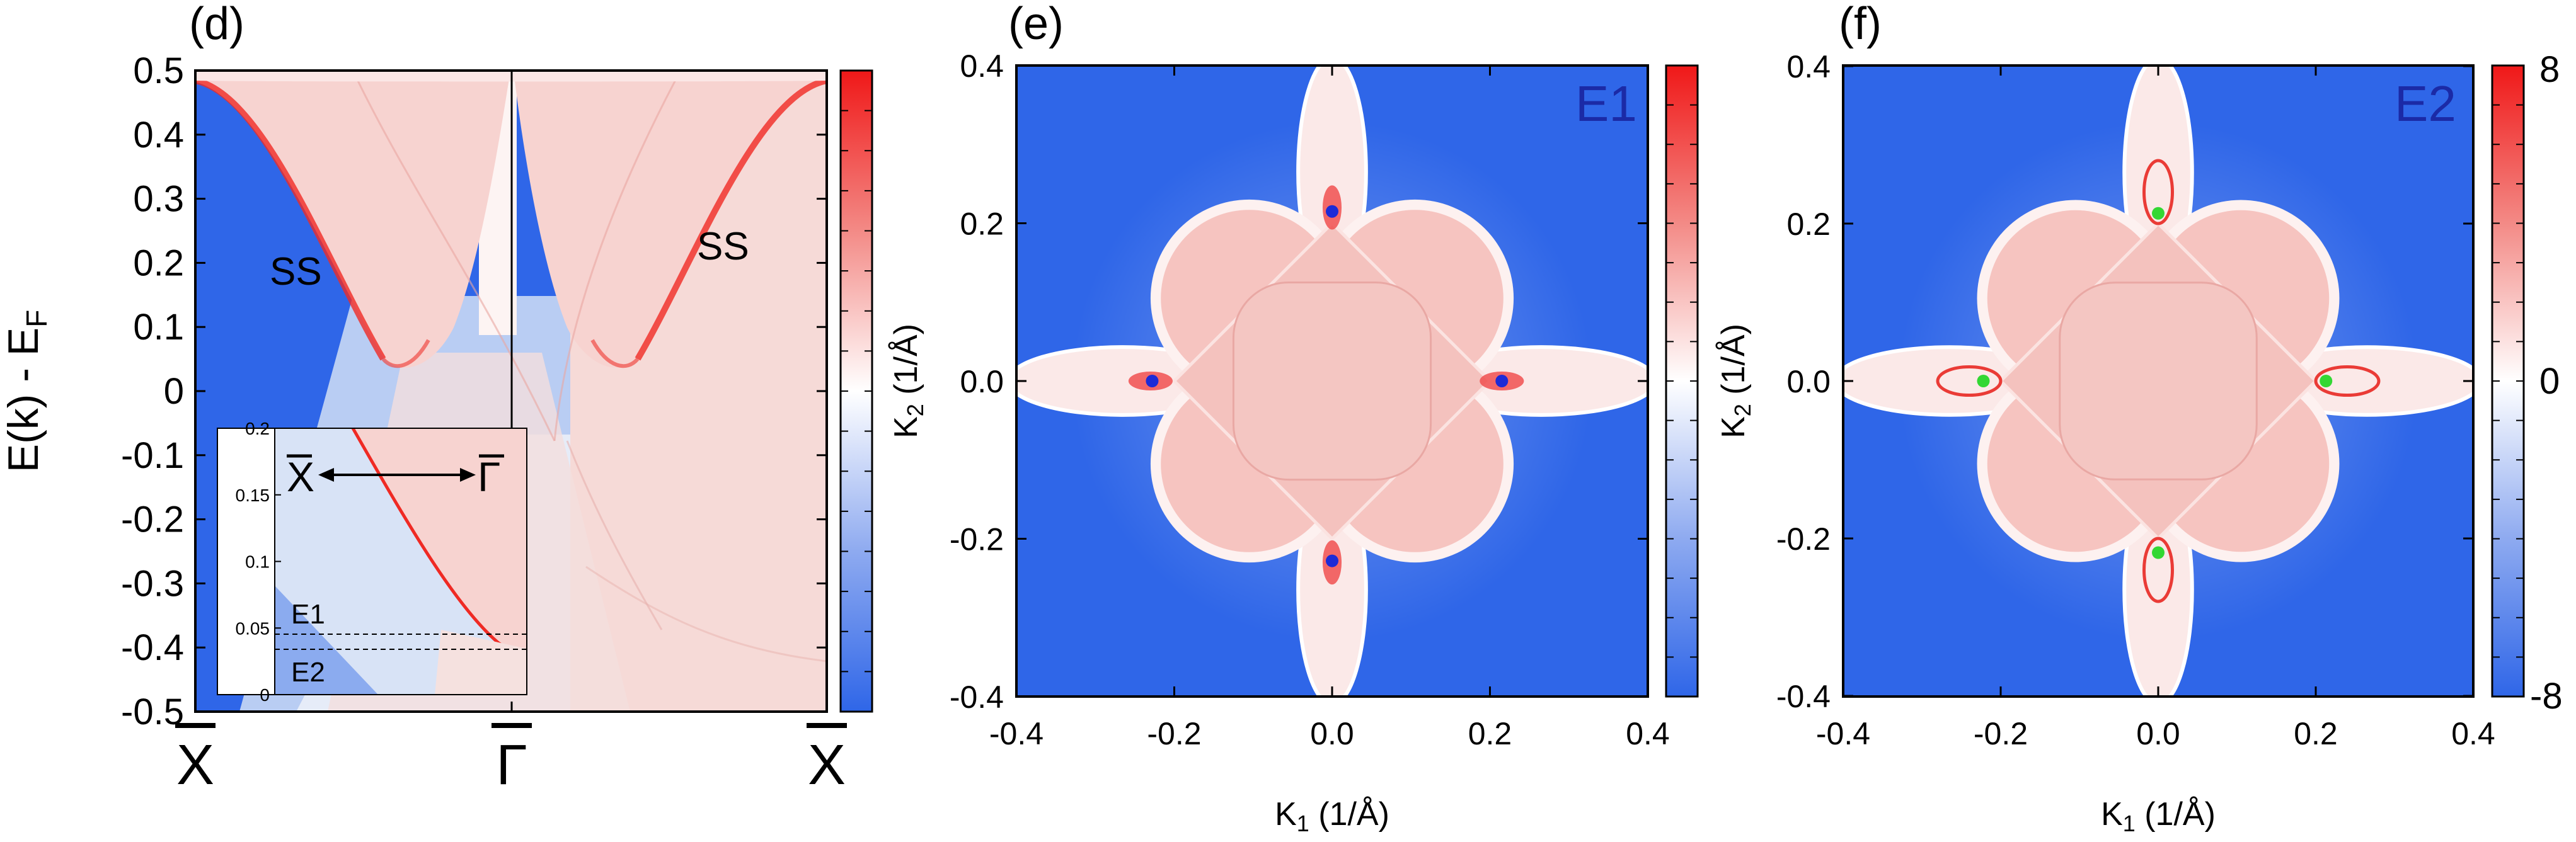  I want to click on inset-y-tick-label: 0.15, so click(253, 495).